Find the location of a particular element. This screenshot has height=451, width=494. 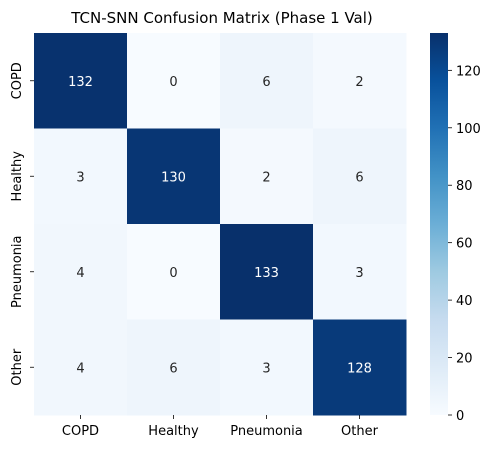

x-tick-label: Pneumonia is located at coordinates (266, 431).